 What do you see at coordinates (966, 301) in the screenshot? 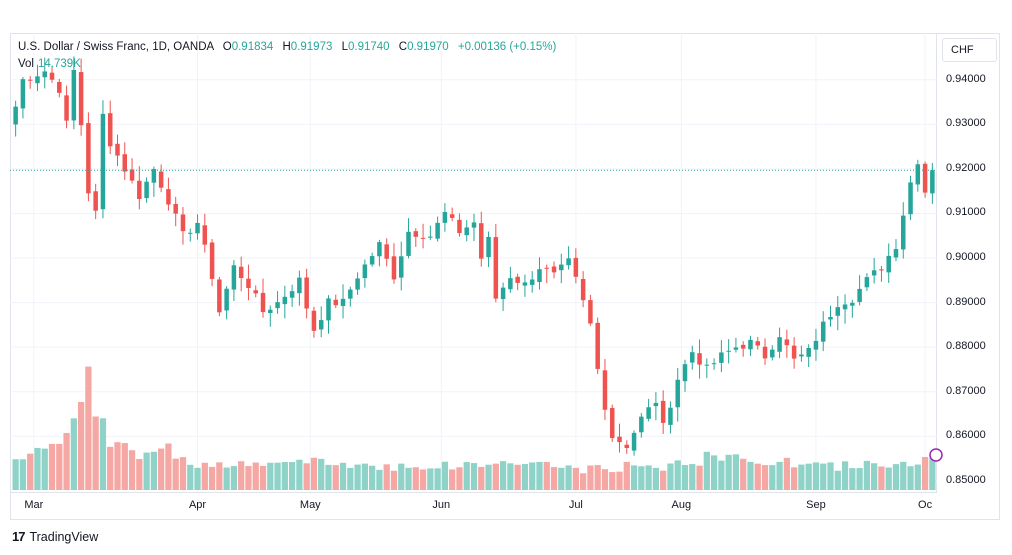
I see `price-tick-label: 0.89000` at bounding box center [966, 301].